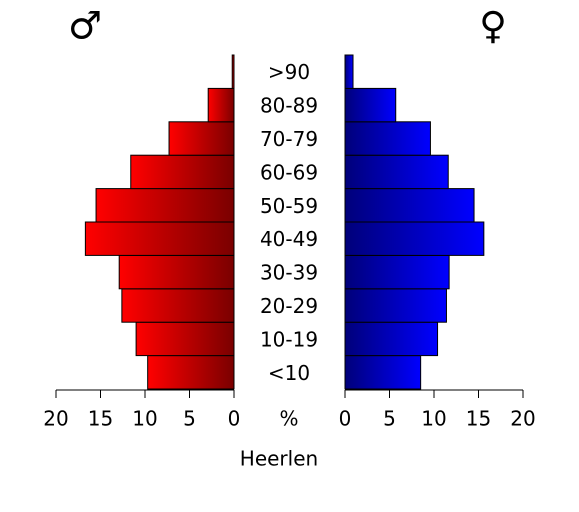 The width and height of the screenshot is (579, 512). I want to click on category-label: 60-69, so click(289, 172).